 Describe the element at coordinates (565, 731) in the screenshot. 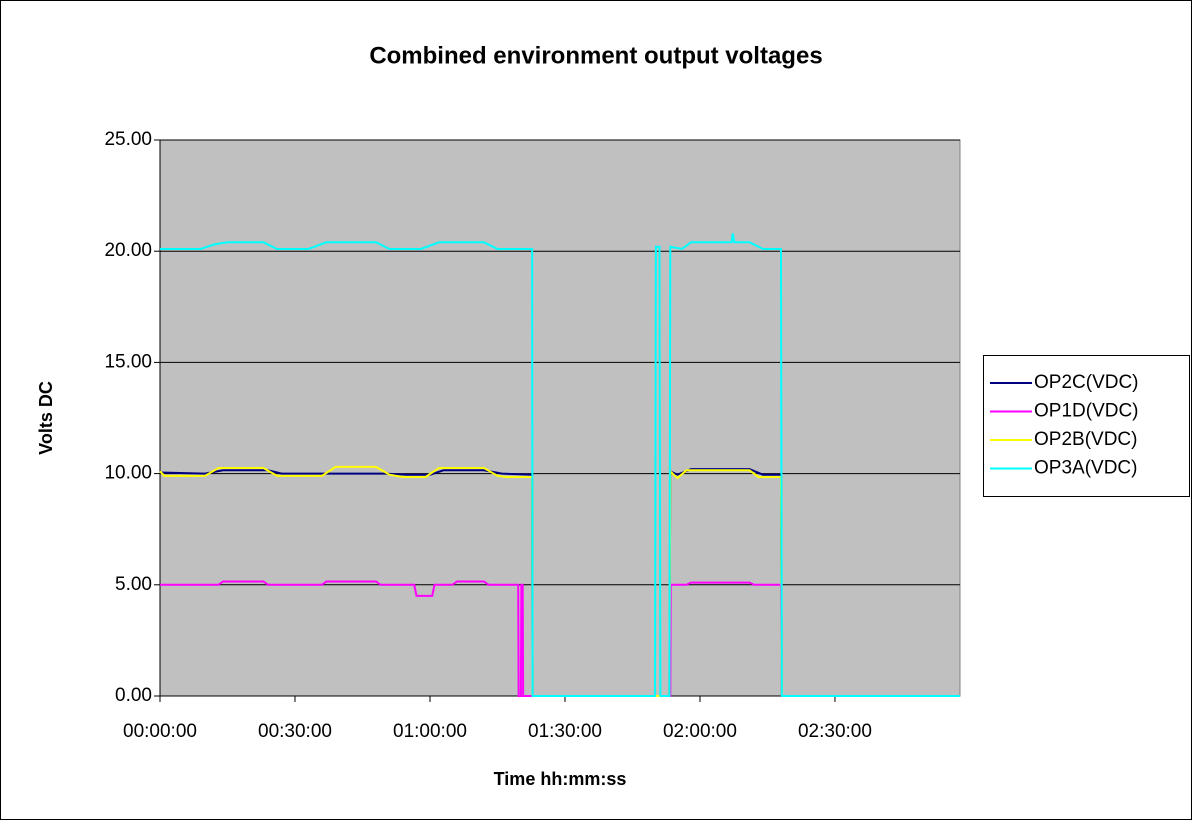

I see `x-tick-label: 01:30:00` at that location.